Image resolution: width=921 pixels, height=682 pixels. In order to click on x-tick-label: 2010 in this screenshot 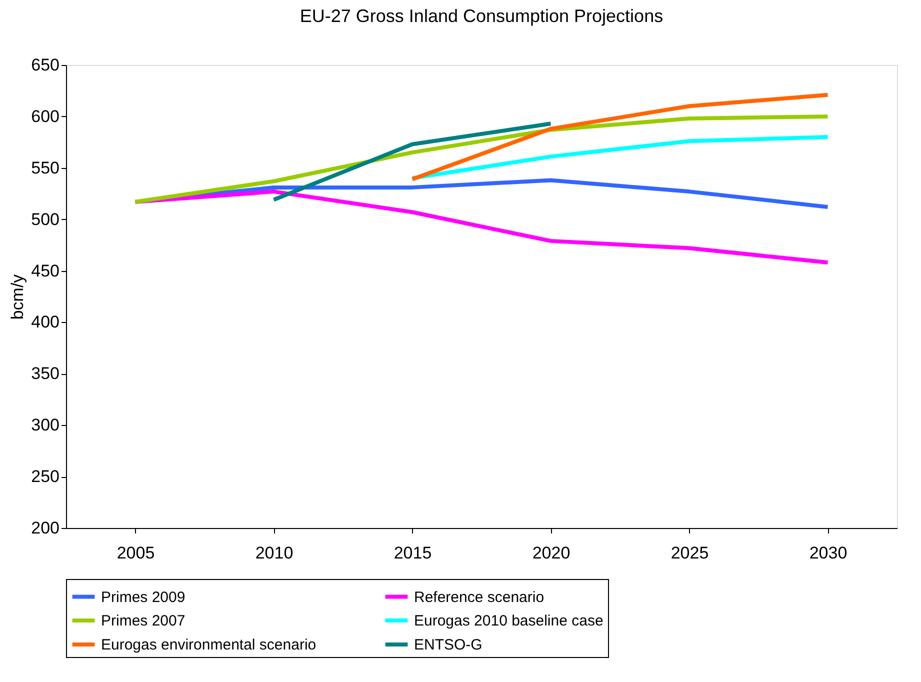, I will do `click(274, 553)`.